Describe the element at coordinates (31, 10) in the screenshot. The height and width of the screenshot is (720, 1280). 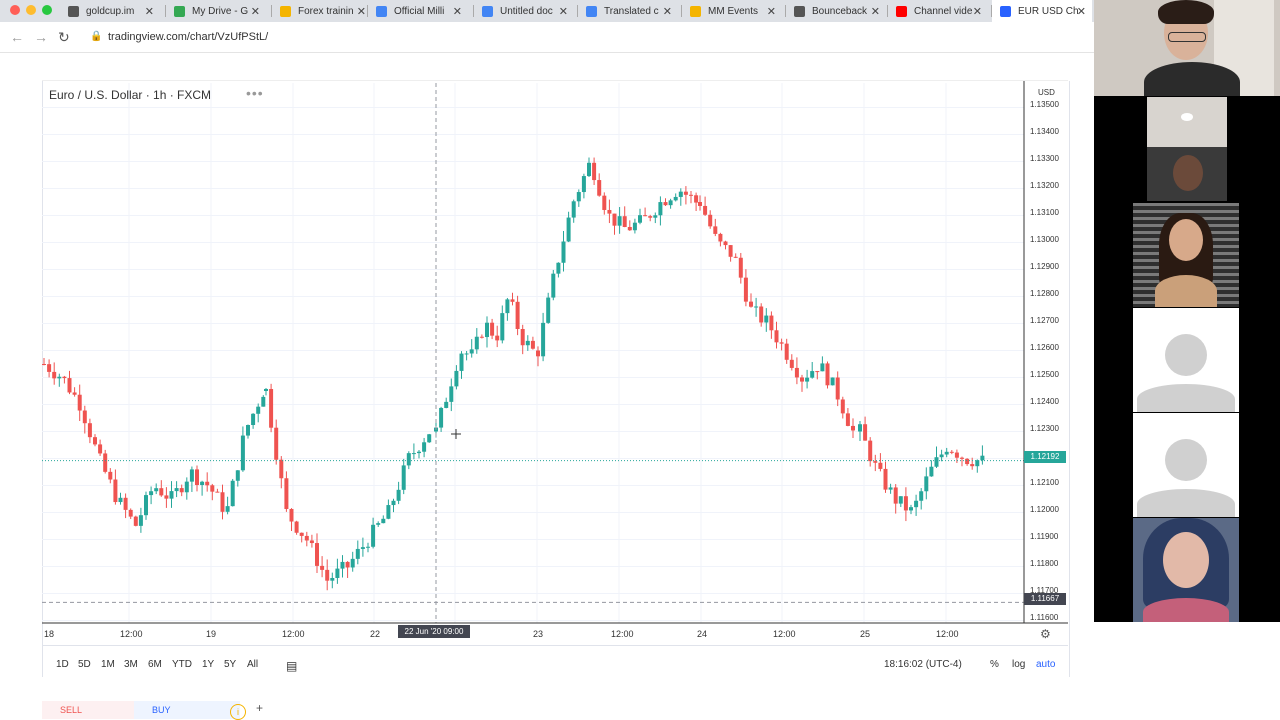
I see `minimize-window-dot` at that location.